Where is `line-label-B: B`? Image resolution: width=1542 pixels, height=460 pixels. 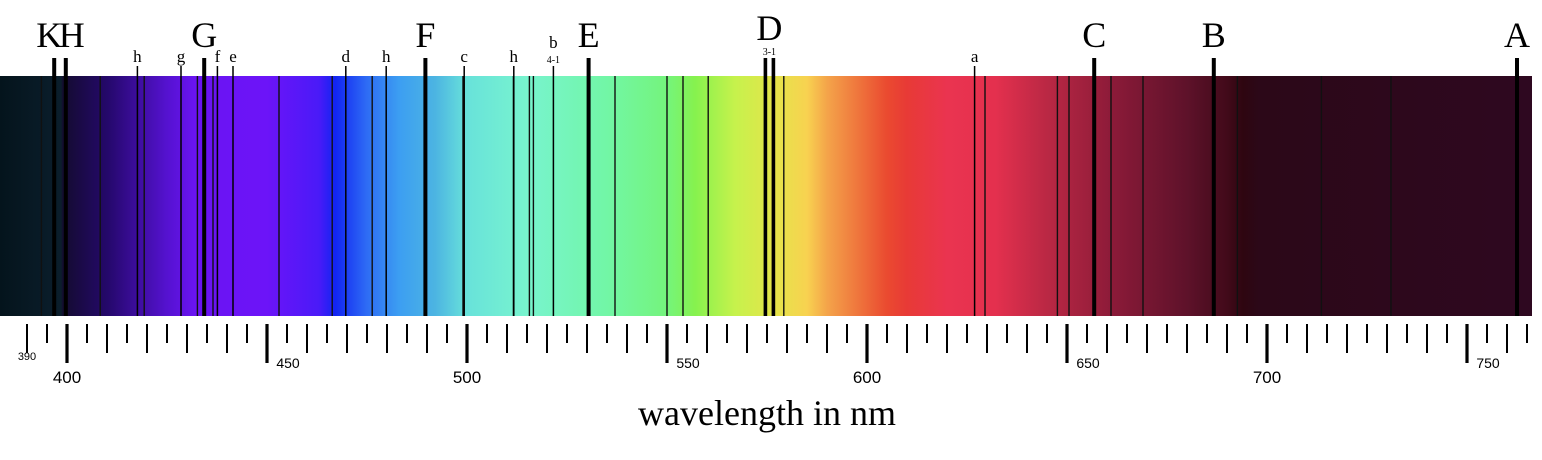 line-label-B: B is located at coordinates (1214, 35).